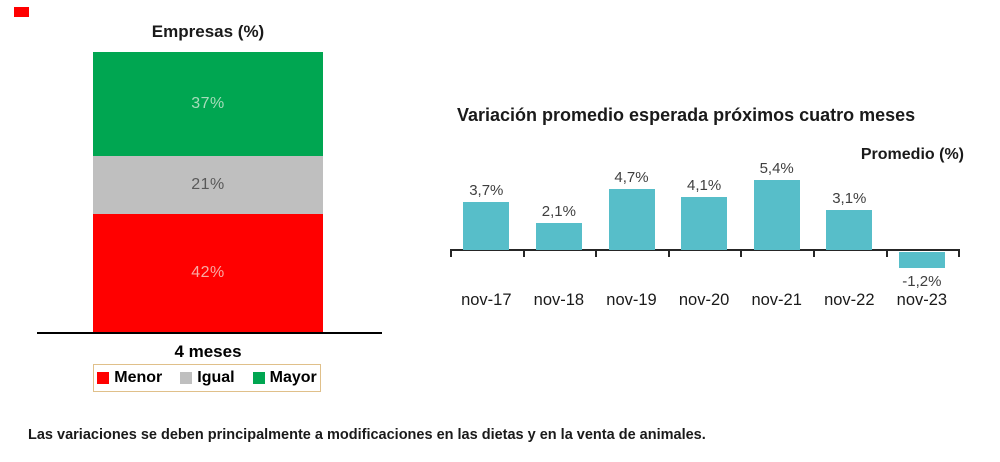  What do you see at coordinates (705, 250) in the screenshot?
I see `right-chart-axis-line` at bounding box center [705, 250].